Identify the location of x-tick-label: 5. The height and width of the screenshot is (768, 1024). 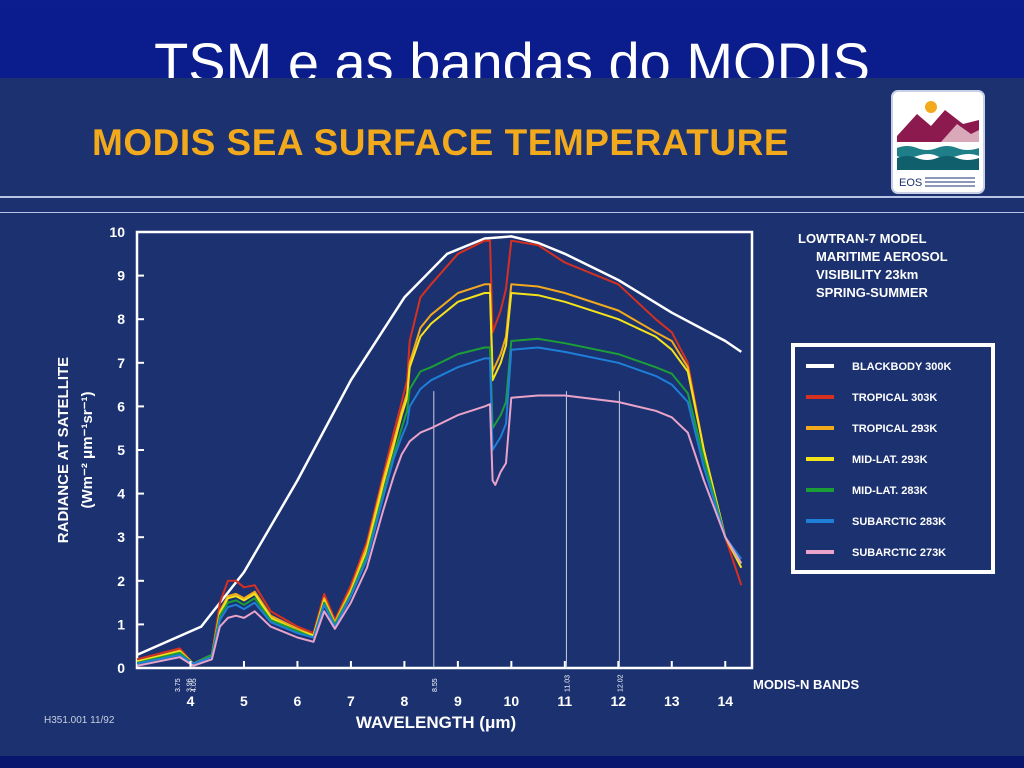
(244, 701).